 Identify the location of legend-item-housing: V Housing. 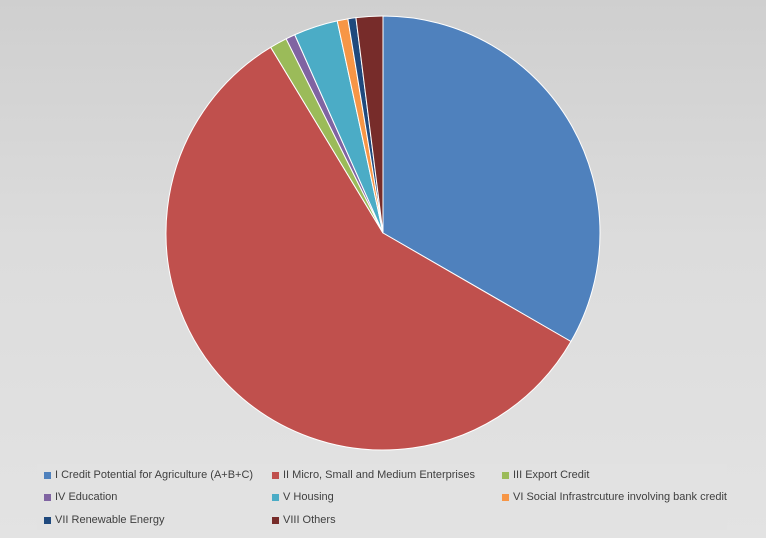
(303, 497).